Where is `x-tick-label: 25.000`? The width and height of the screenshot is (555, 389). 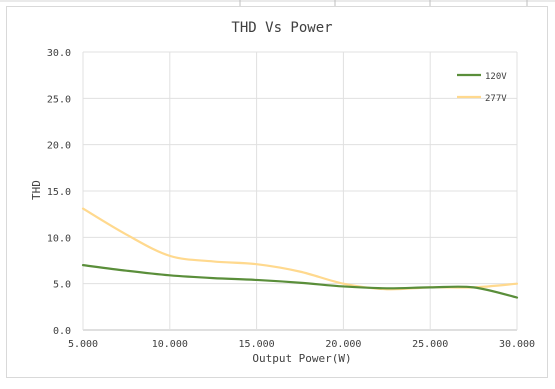 x-tick-label: 25.000 is located at coordinates (430, 344).